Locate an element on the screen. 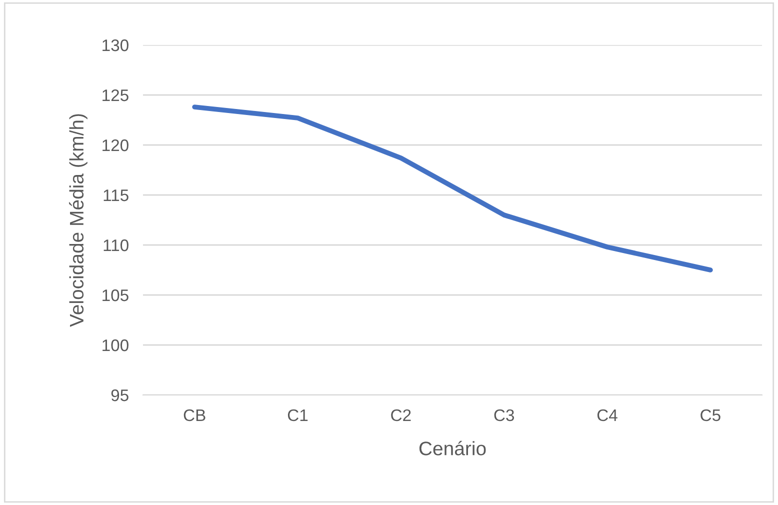  x-tick-label: C4 is located at coordinates (607, 415).